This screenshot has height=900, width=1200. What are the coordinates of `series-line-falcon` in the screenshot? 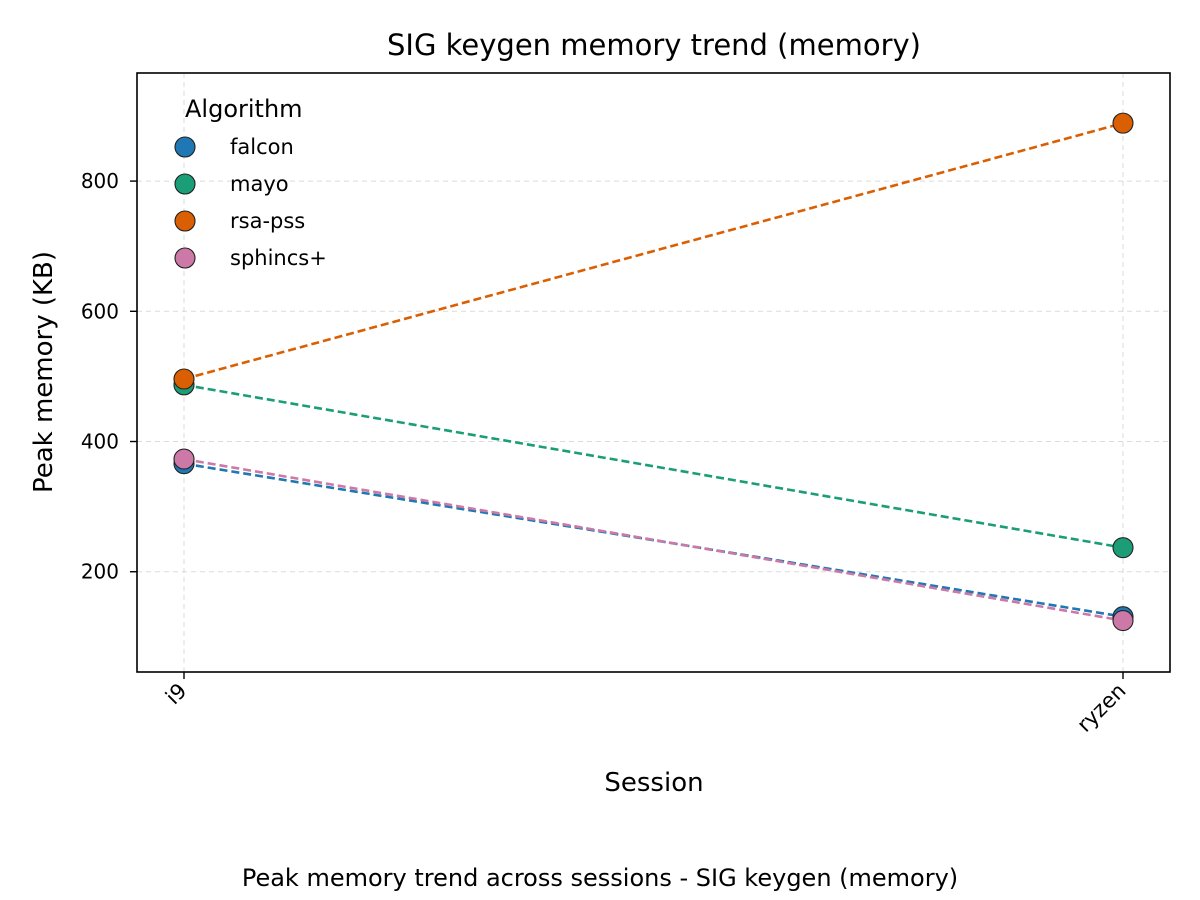 It's located at (653, 540).